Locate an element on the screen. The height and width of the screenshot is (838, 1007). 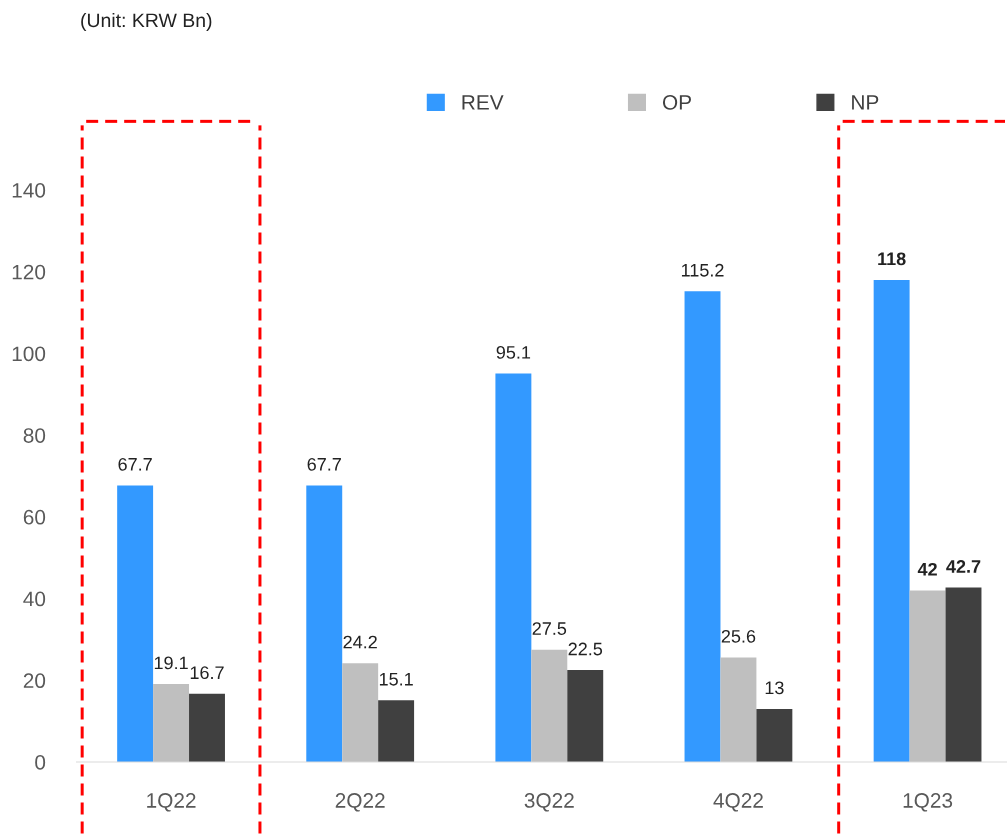
data-label: 22.5 is located at coordinates (585, 649).